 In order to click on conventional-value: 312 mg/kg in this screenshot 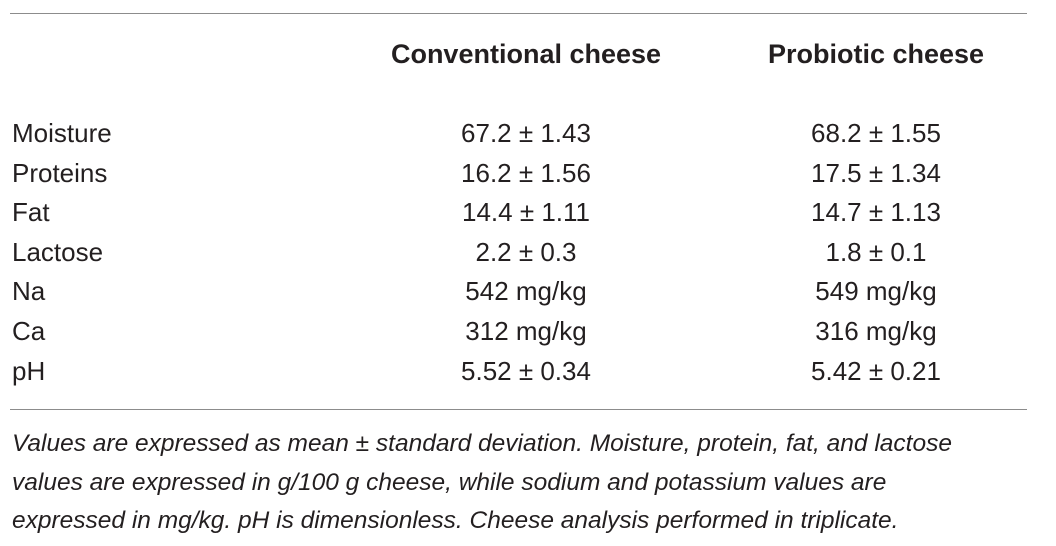, I will do `click(526, 330)`.